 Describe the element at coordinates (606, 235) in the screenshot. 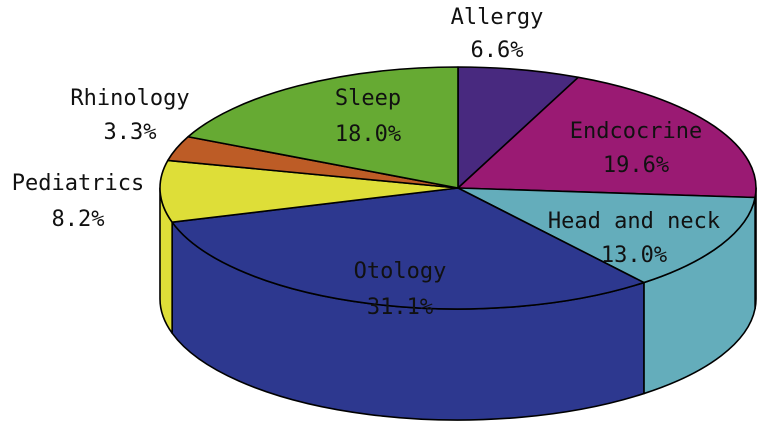

I see `pie-slice-head-and-neck` at that location.